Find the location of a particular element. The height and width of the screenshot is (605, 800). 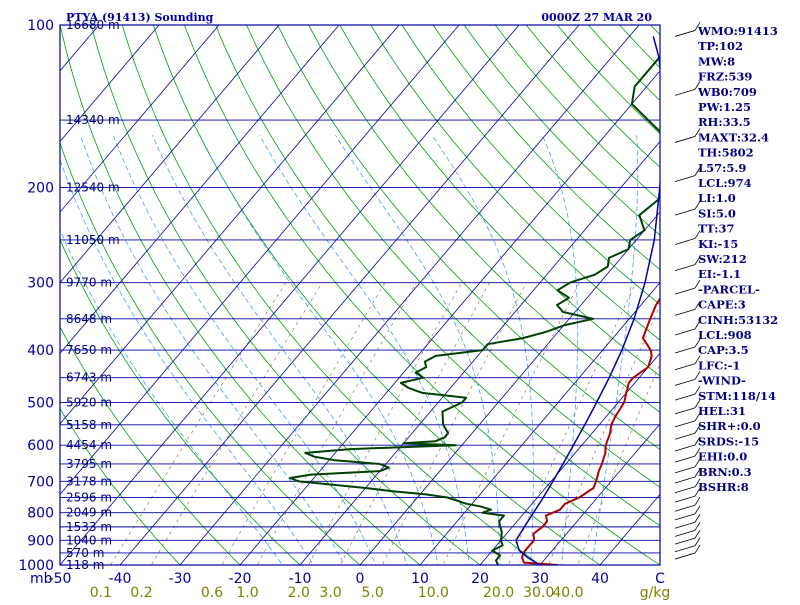

index-line: TP:102 is located at coordinates (720, 46).